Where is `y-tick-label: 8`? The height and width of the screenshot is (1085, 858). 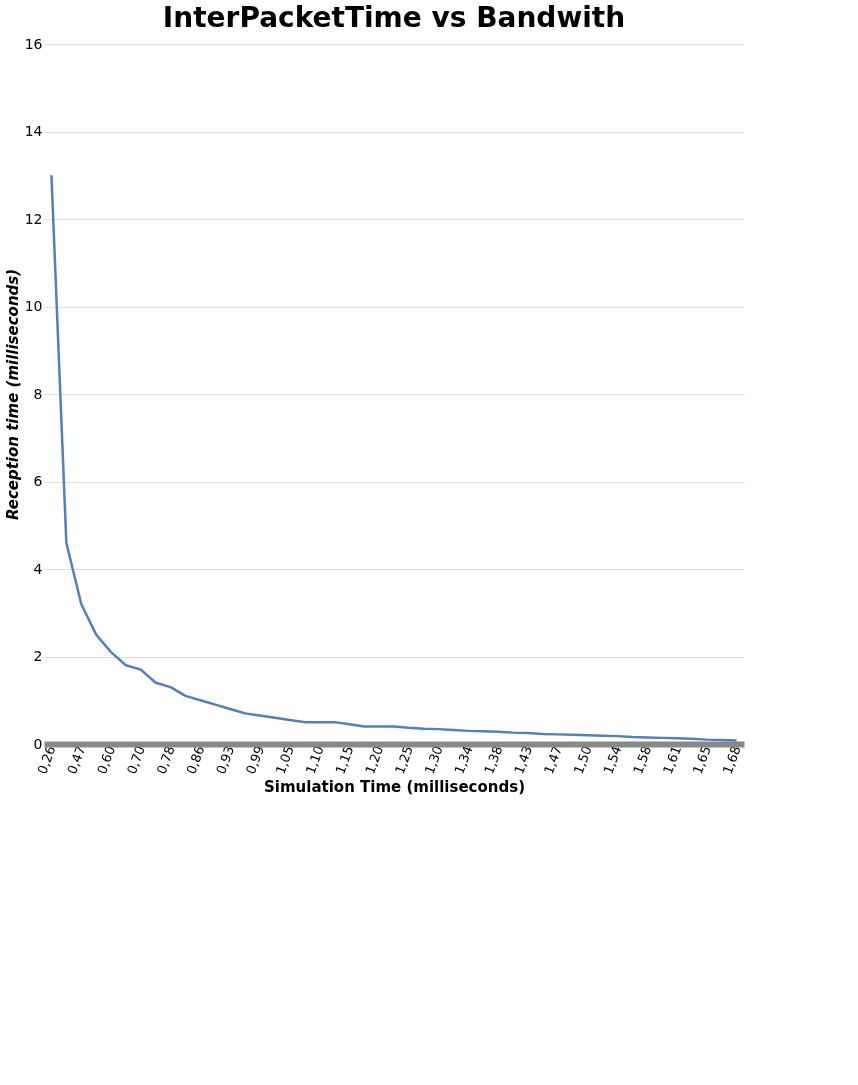
y-tick-label: 8 is located at coordinates (38, 393).